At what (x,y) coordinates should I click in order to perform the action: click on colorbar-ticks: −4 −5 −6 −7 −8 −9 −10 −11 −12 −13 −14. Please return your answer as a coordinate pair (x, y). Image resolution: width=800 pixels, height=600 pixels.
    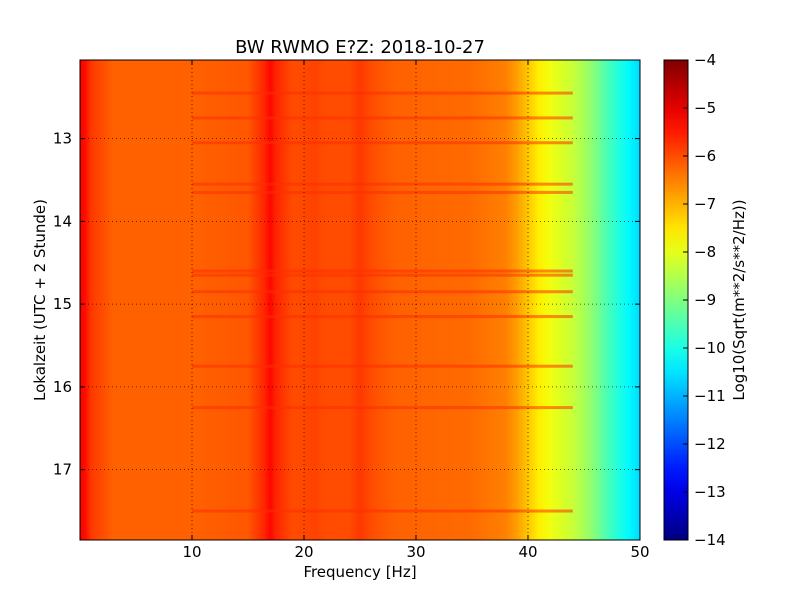
    Looking at the image, I should click on (704, 300).